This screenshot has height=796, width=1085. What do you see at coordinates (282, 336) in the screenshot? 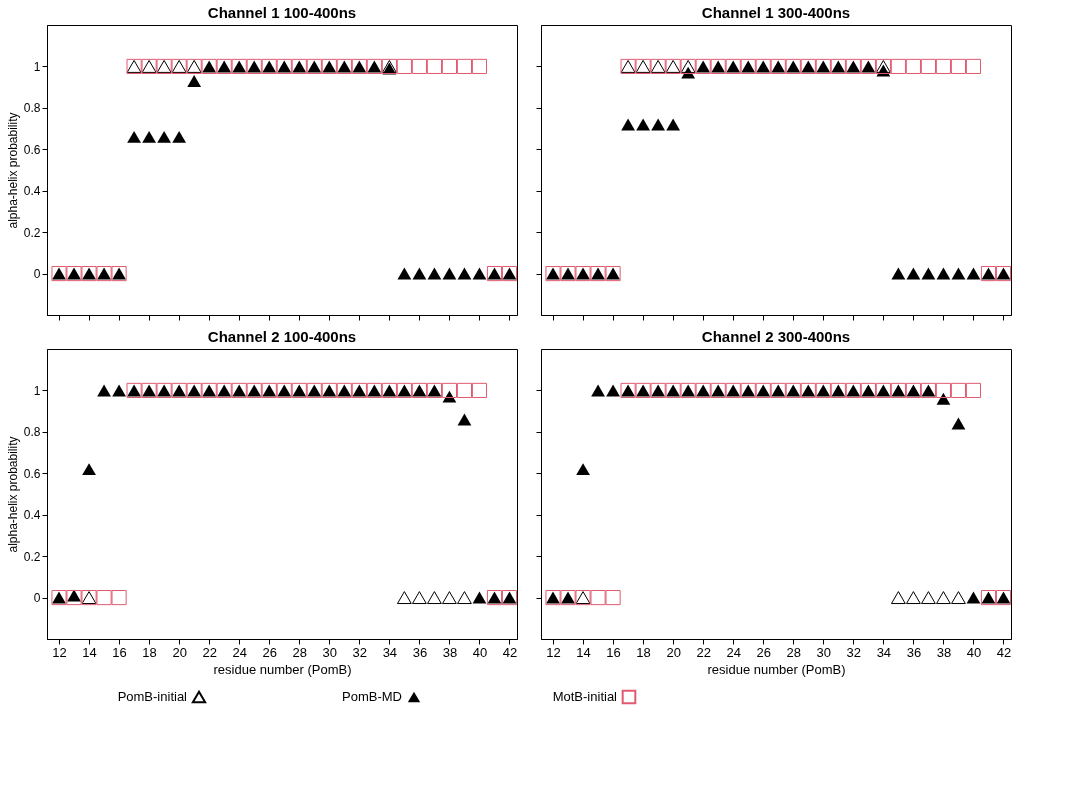
I see `chart-title: Channel 2 100-400ns` at bounding box center [282, 336].